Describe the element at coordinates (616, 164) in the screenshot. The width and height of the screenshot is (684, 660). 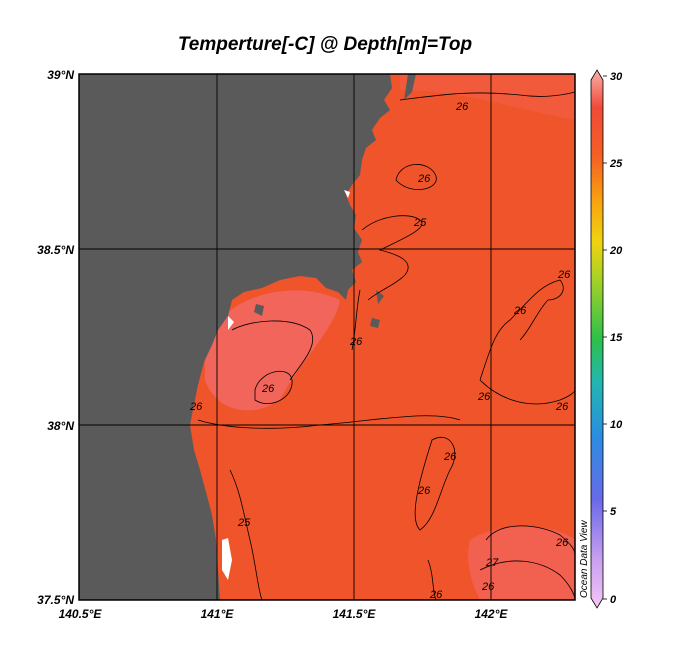
I see `colorbar-tick-label: 25` at that location.